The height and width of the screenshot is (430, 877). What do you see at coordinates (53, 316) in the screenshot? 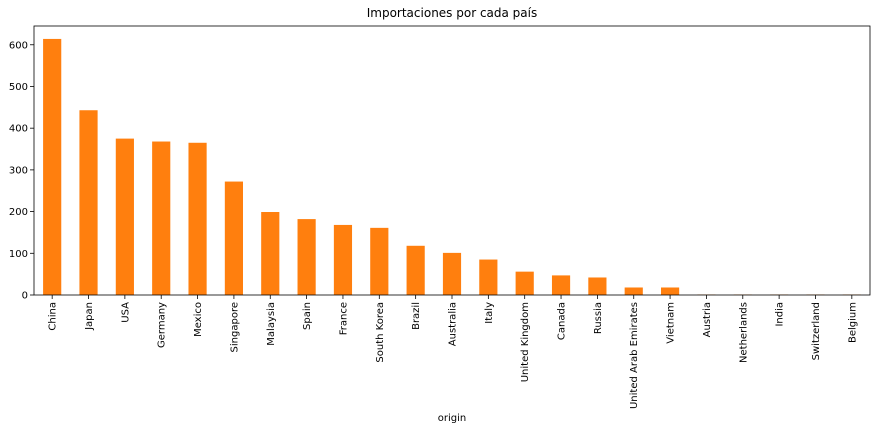
I see `x-tick-label: China` at bounding box center [53, 316].